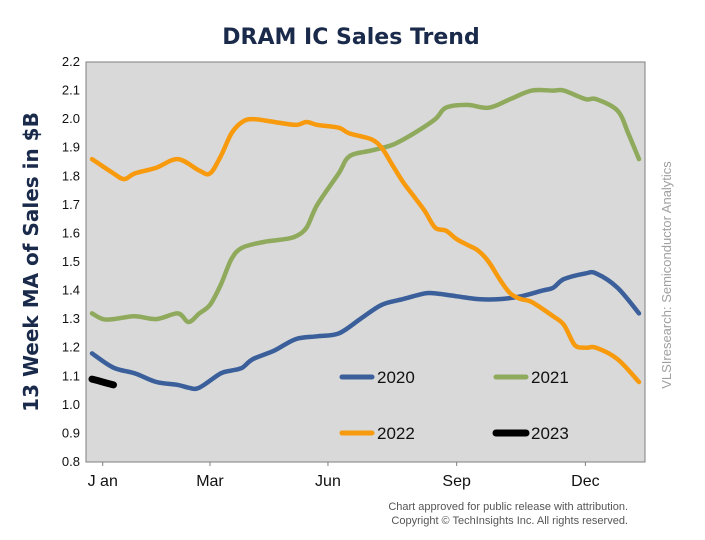 The image size is (705, 540). I want to click on y-axis-label: 13 Week MA of Sales in $B, so click(31, 262).